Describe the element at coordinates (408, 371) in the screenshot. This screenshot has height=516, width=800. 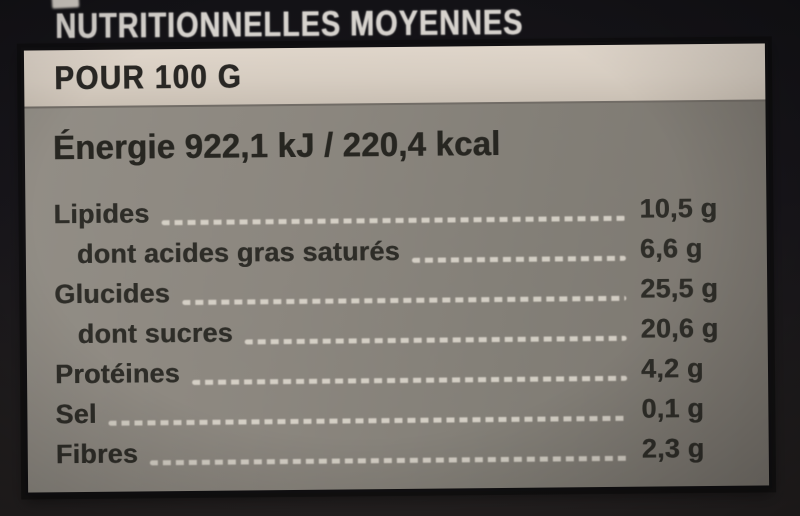
I see `nutrient-row: Protéines 4,2 g` at that location.